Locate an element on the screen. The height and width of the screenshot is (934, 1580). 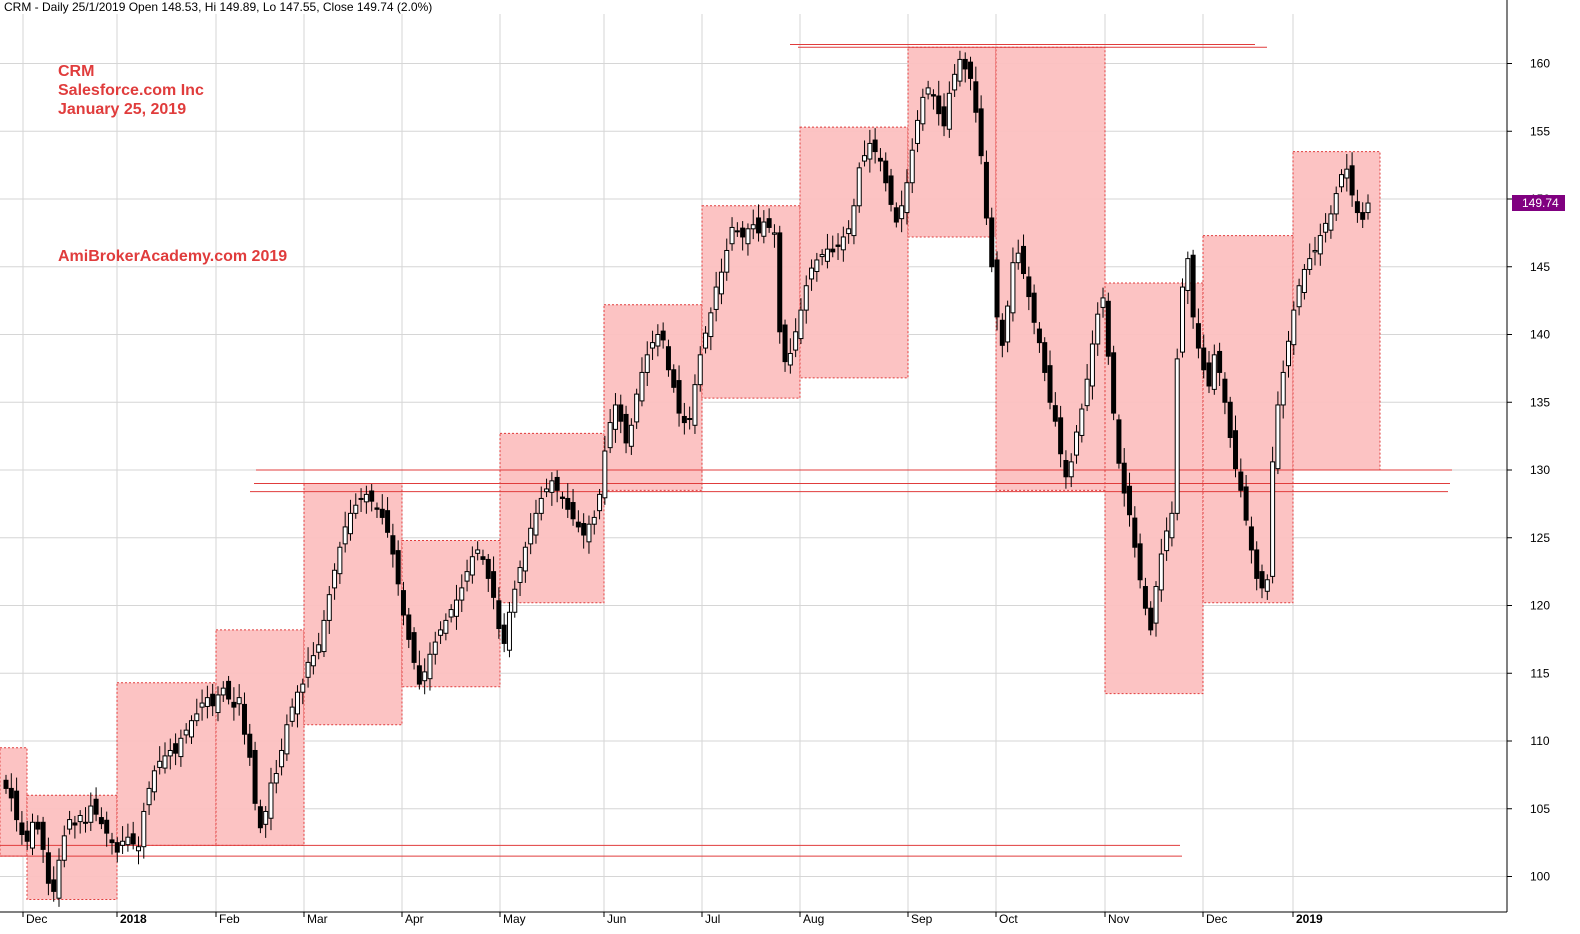
y-tick-label: 145 is located at coordinates (1540, 267).